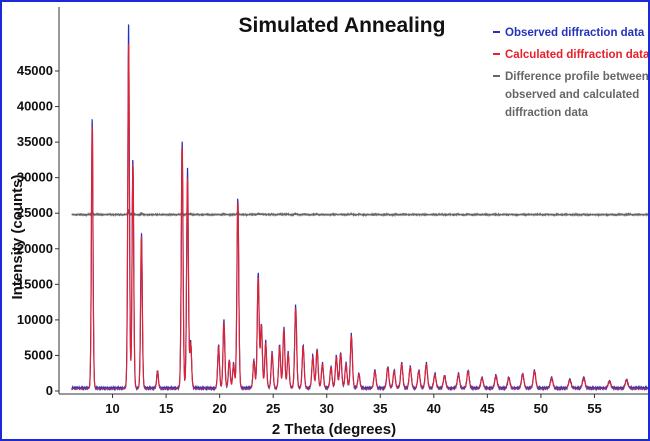 The image size is (650, 441). Describe the element at coordinates (35, 70) in the screenshot. I see `y-tick-label: 45000` at that location.